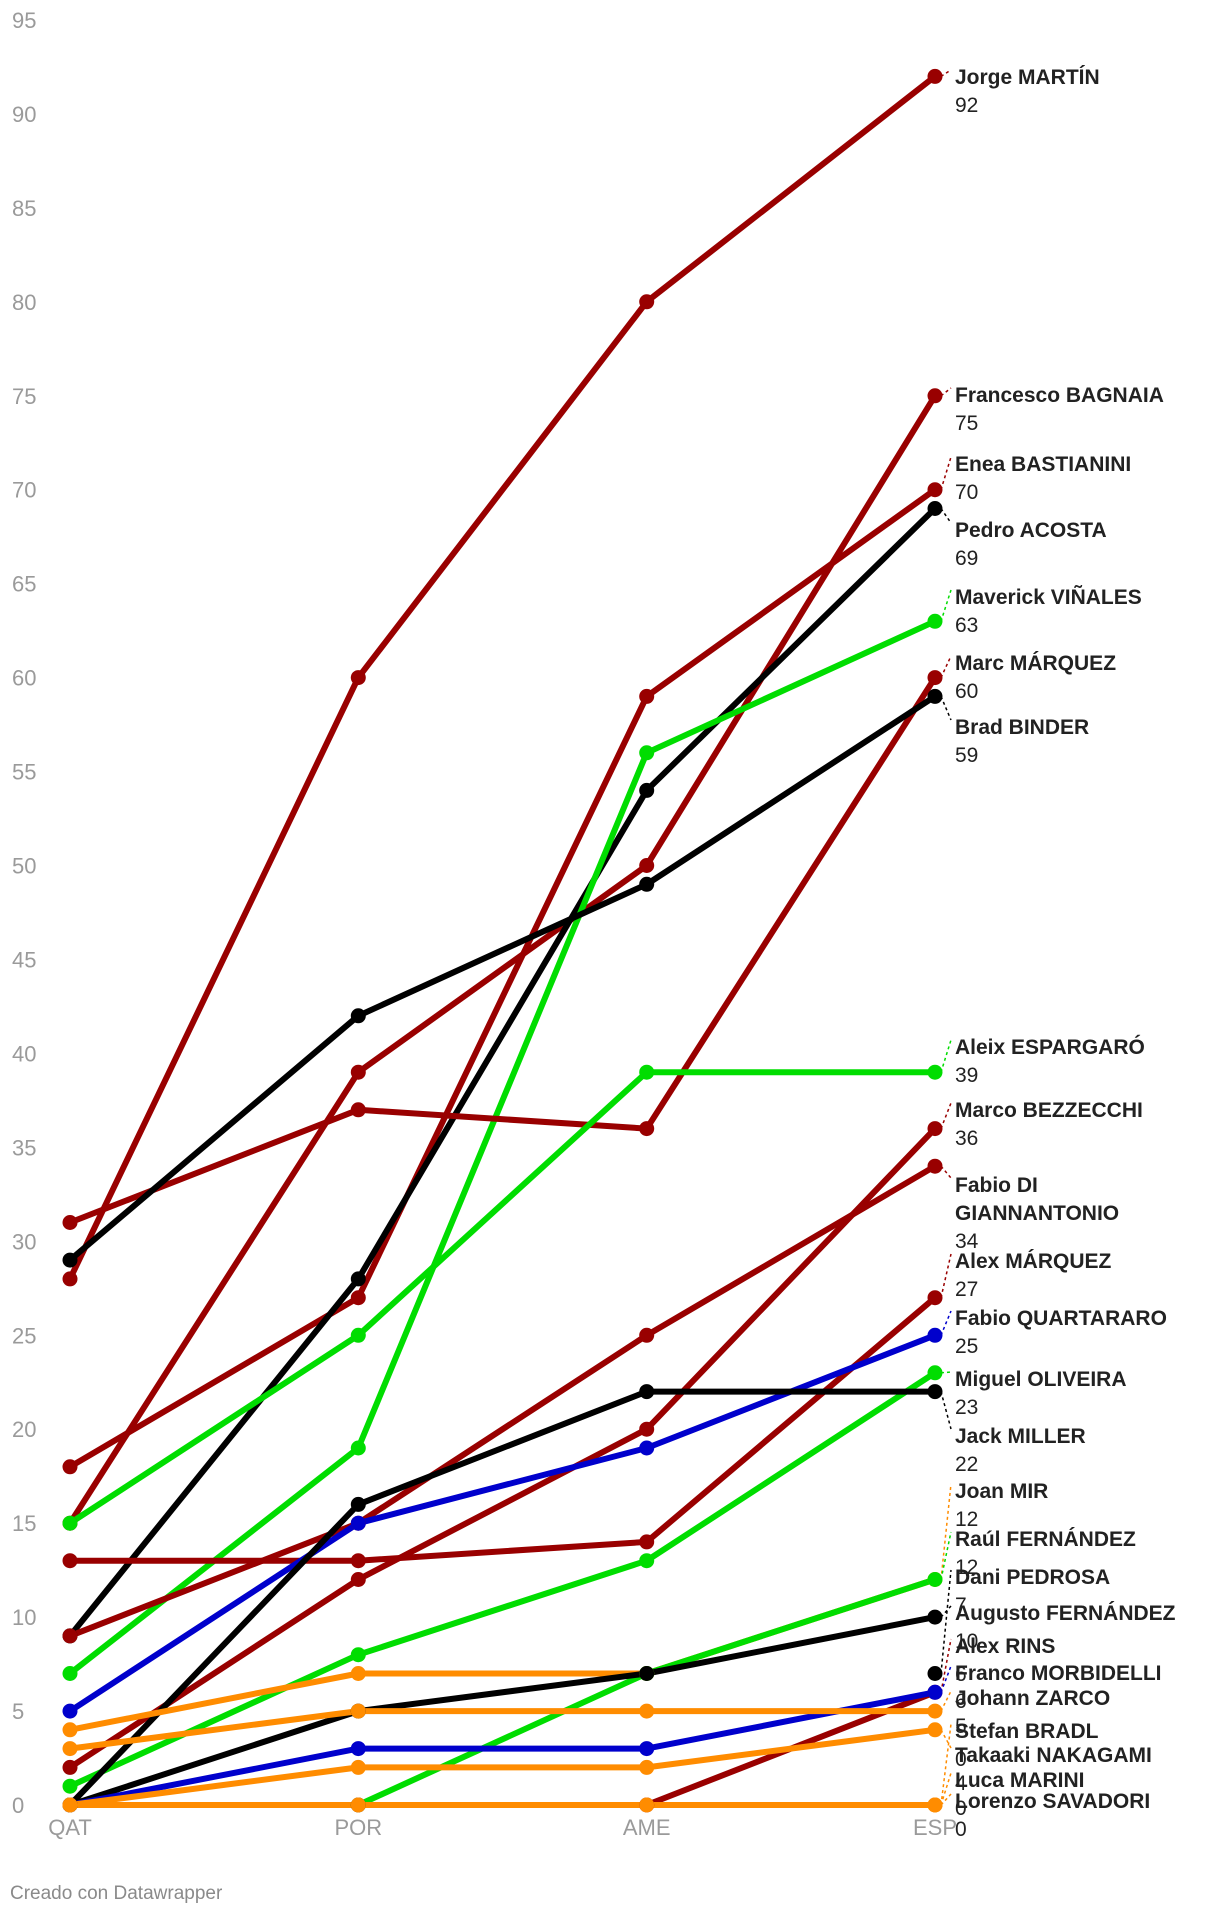  Describe the element at coordinates (1032, 1698) in the screenshot. I see `label-name-johann-zarco: Johann ZARCO` at that location.